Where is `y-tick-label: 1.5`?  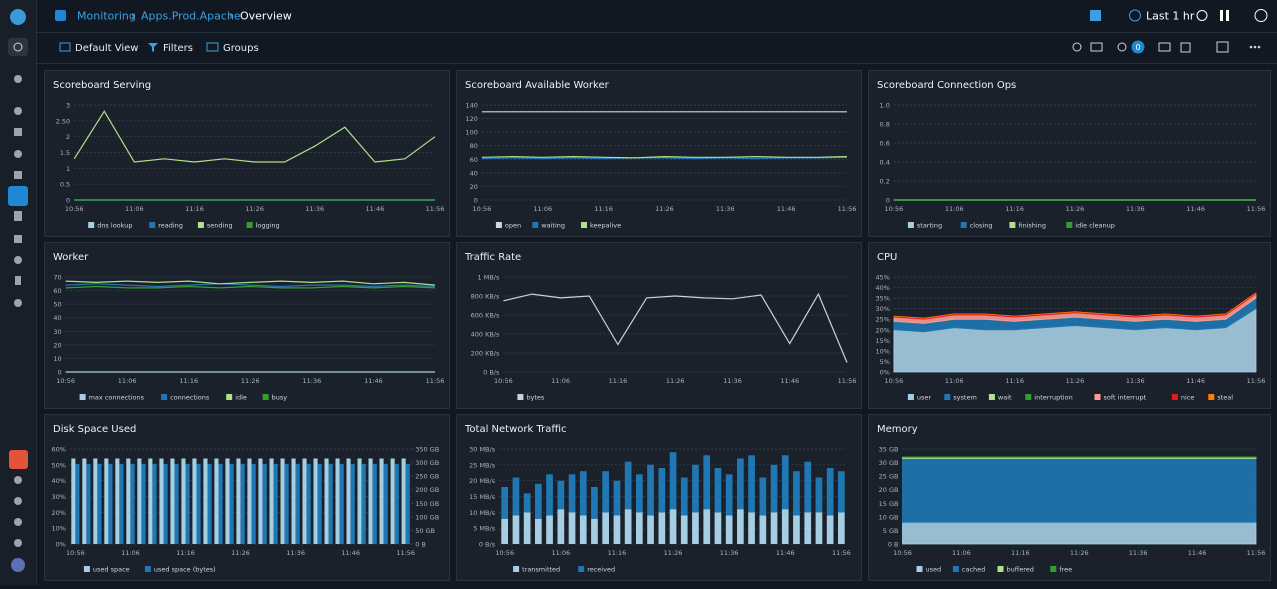
y-tick-label: 1.5 is located at coordinates (65, 153).